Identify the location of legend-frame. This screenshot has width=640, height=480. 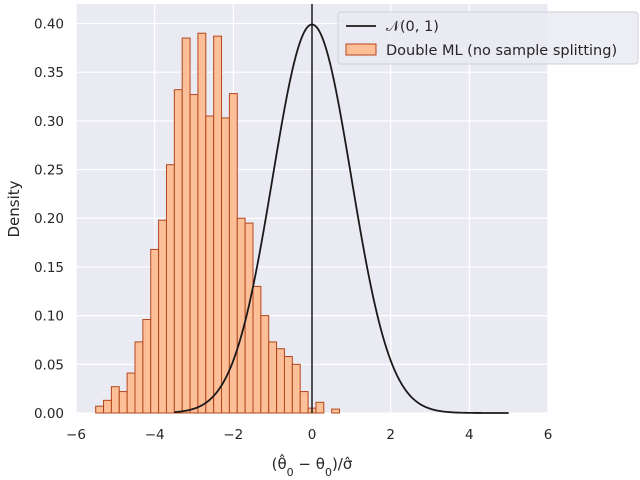
(488, 38).